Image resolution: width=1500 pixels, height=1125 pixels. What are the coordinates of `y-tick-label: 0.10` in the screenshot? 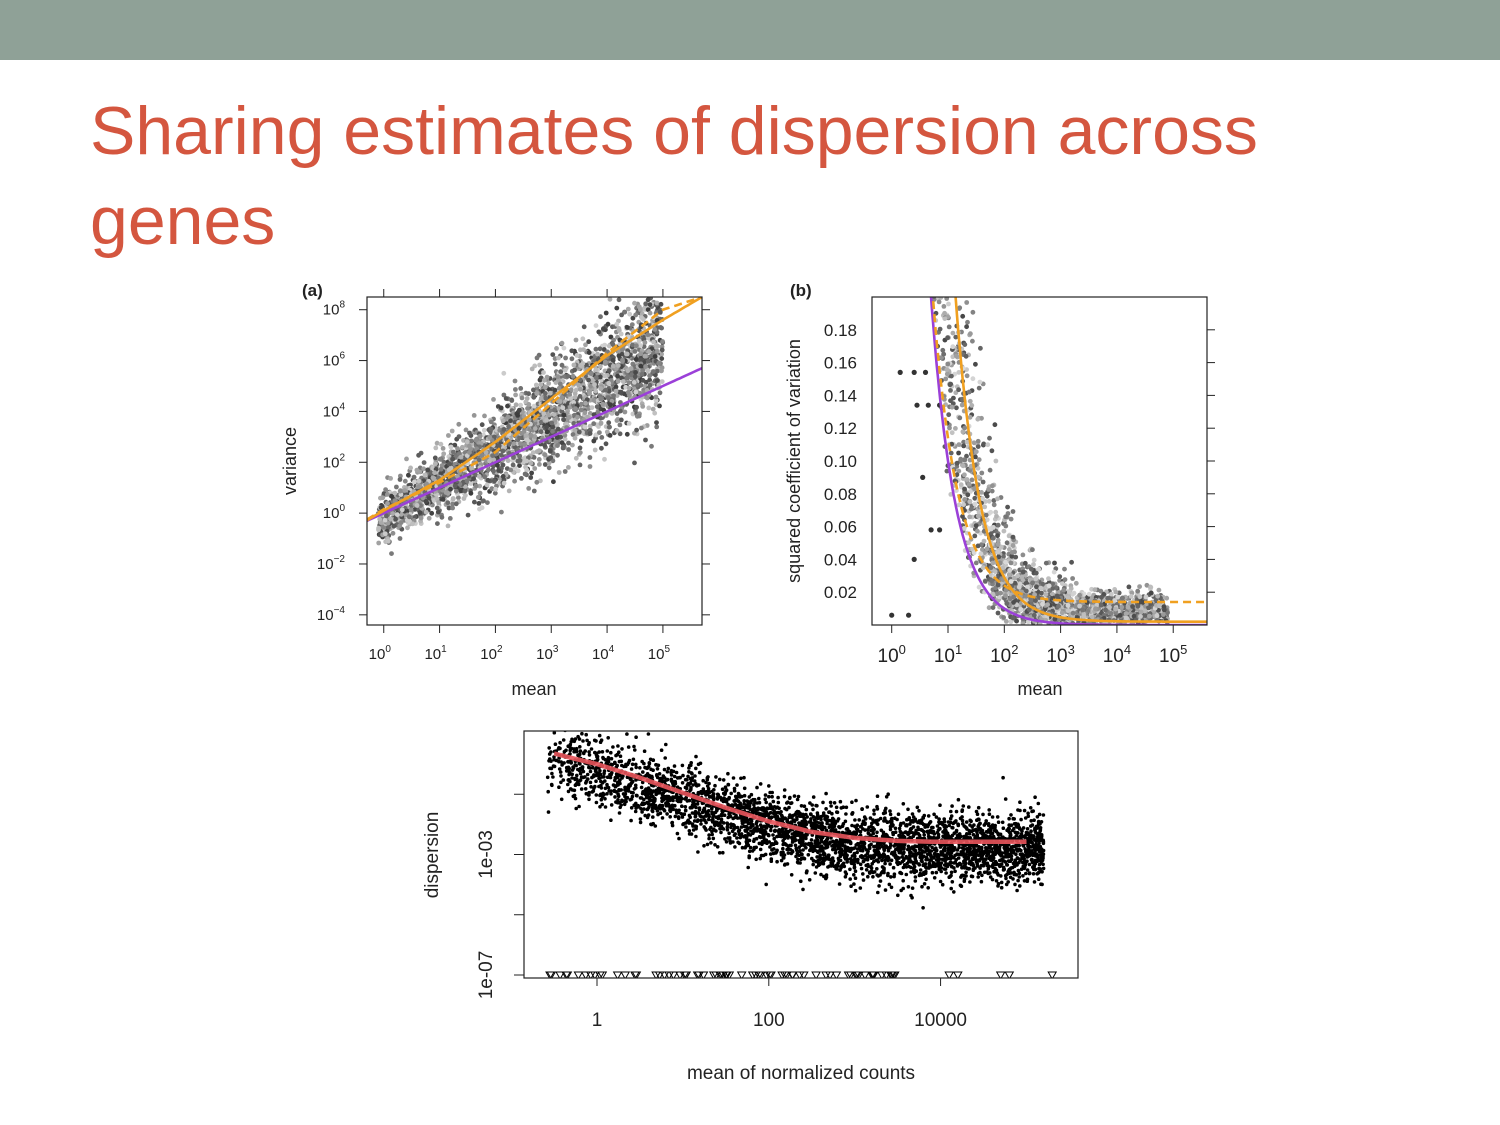 It's located at (840, 461).